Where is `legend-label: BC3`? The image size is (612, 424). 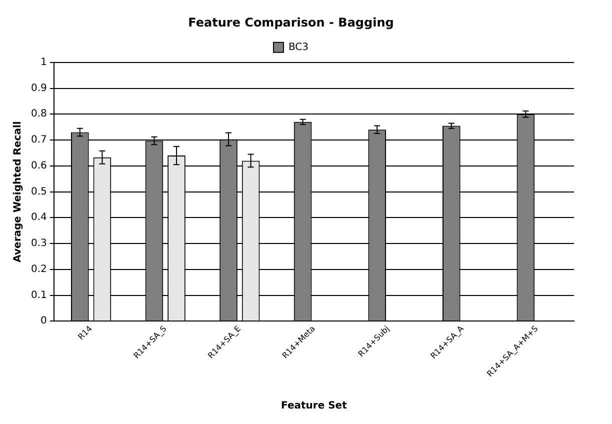 legend-label: BC3 is located at coordinates (298, 47).